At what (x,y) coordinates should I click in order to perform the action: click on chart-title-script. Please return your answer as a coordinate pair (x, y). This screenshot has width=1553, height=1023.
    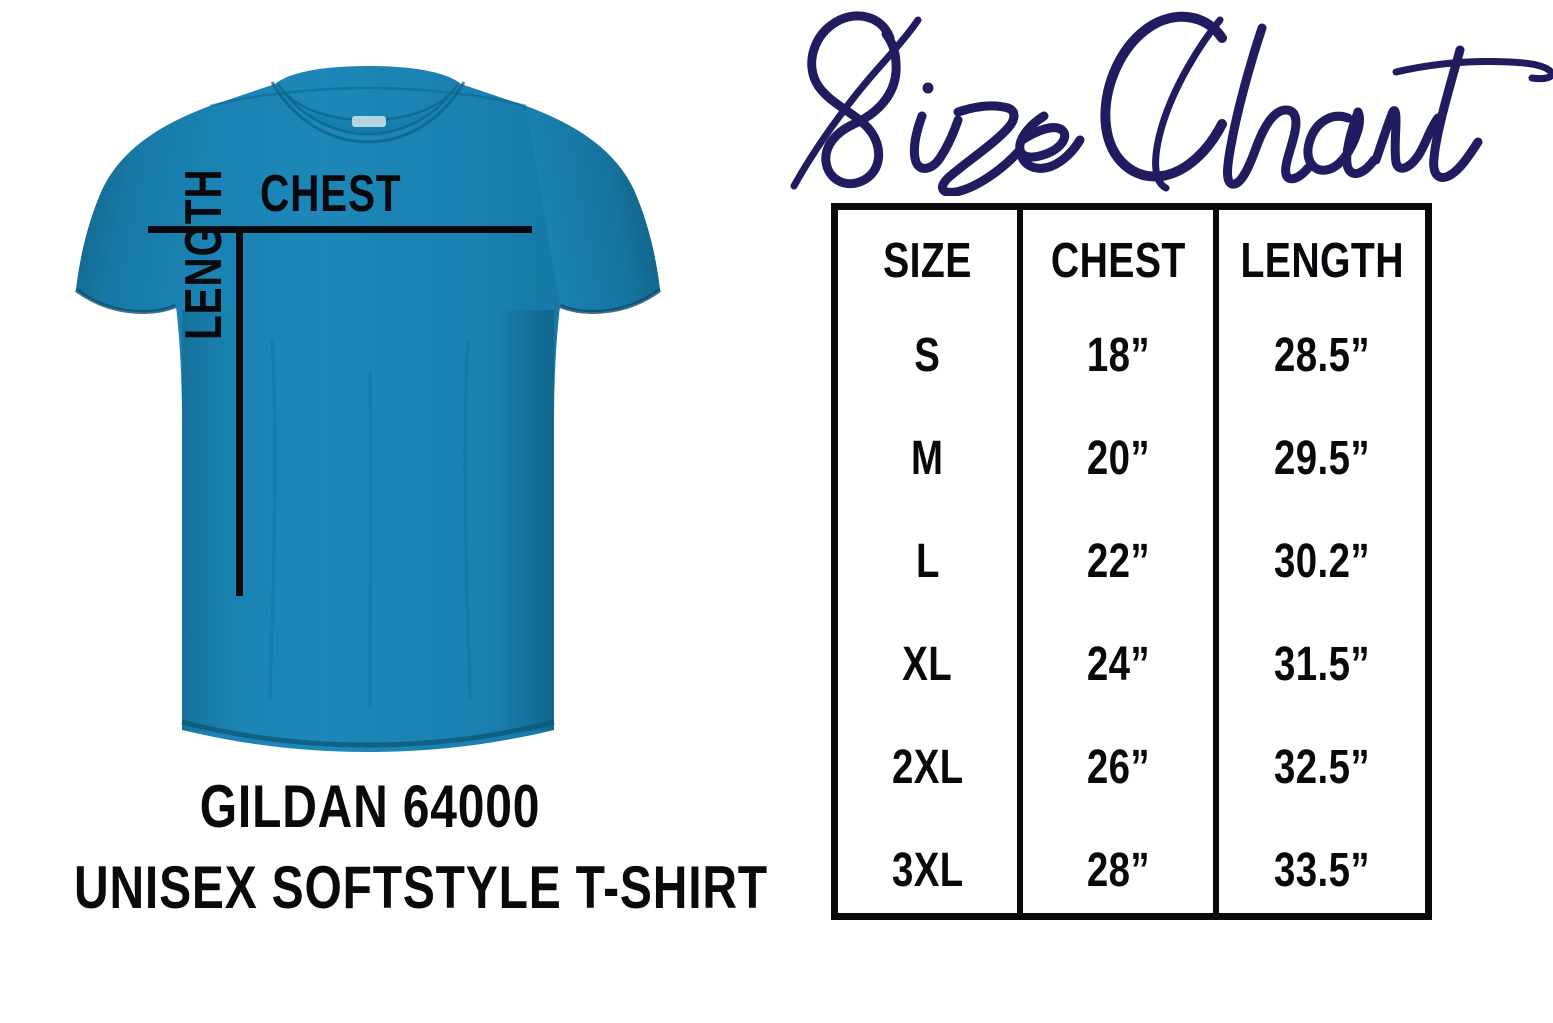
    Looking at the image, I should click on (1171, 103).